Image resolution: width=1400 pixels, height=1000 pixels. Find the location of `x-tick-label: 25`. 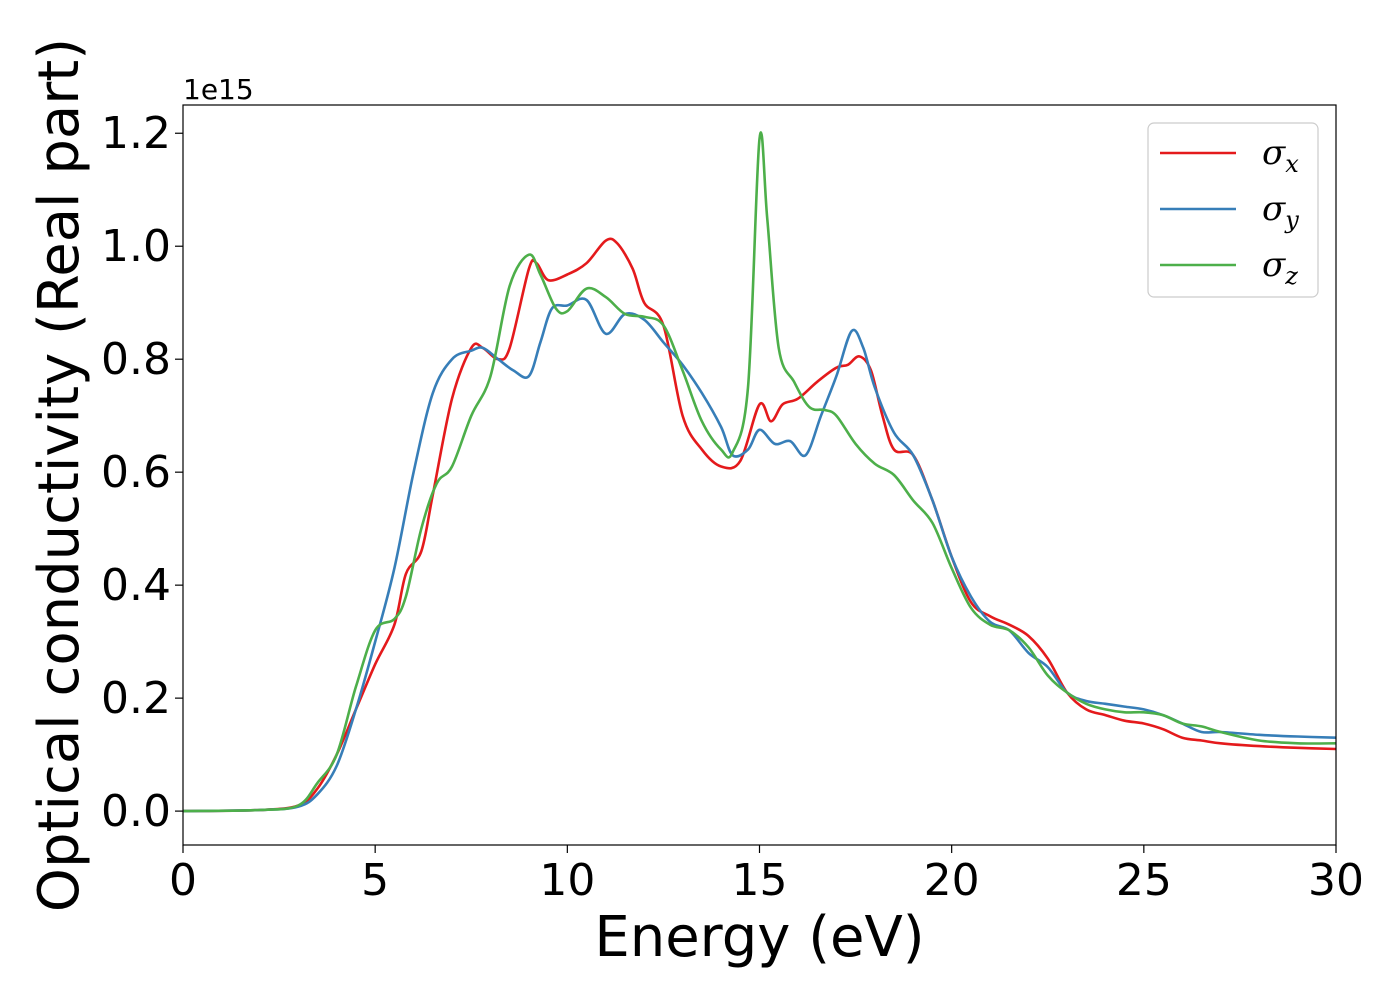

x-tick-label: 25 is located at coordinates (1144, 880).